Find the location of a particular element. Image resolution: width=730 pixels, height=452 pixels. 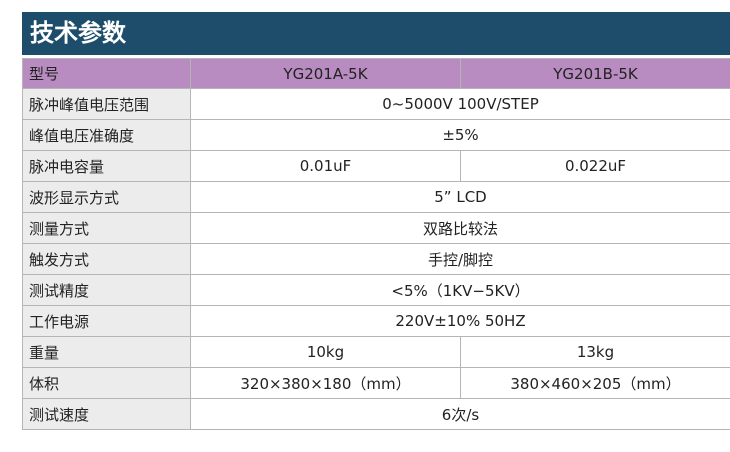

row: 测量方式 双路比较法 is located at coordinates (376, 228).